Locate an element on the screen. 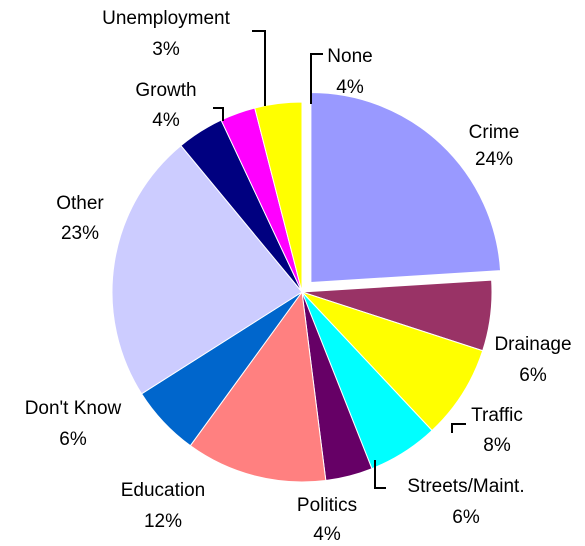  pie-slice-none is located at coordinates (278, 197).